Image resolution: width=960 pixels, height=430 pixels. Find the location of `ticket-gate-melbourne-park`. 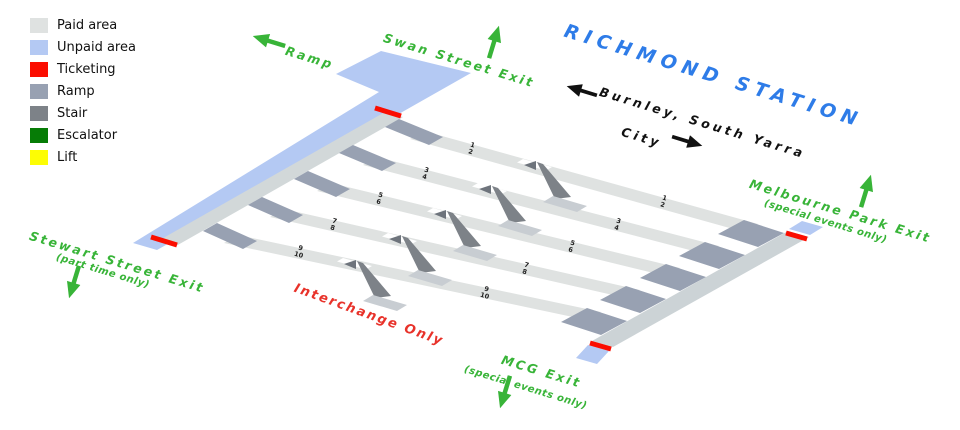

ticket-gate-melbourne-park is located at coordinates (796, 236).